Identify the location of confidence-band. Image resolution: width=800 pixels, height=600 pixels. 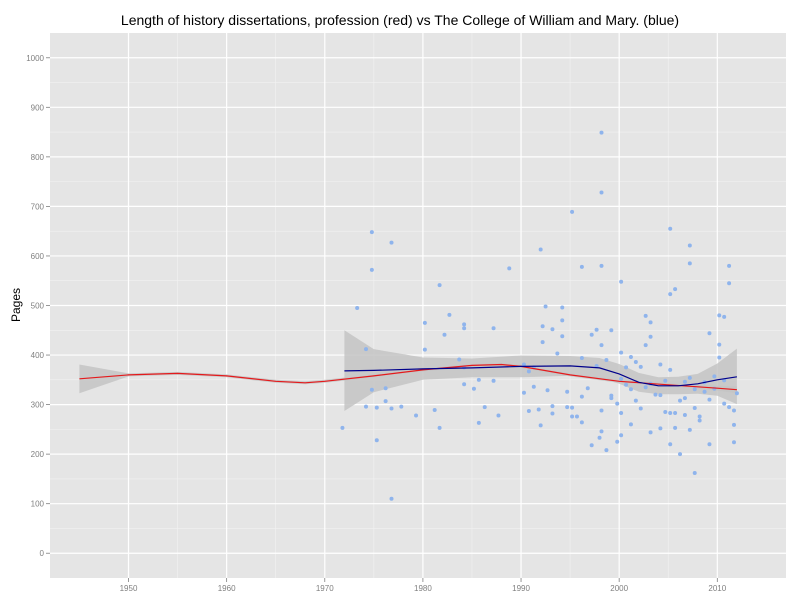
(540, 370).